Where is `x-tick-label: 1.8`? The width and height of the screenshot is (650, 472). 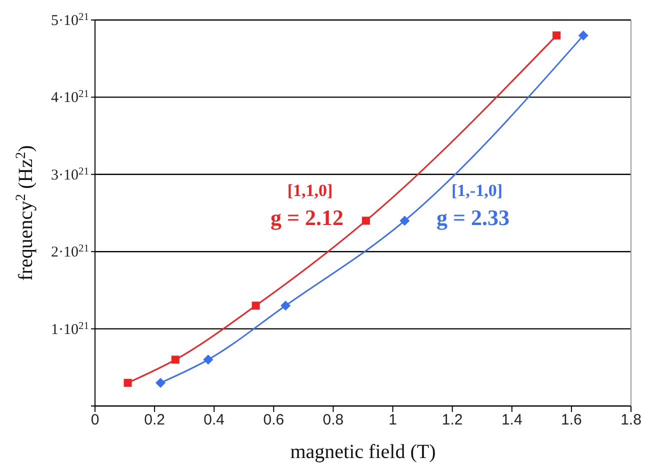
x-tick-label: 1.8 is located at coordinates (631, 420).